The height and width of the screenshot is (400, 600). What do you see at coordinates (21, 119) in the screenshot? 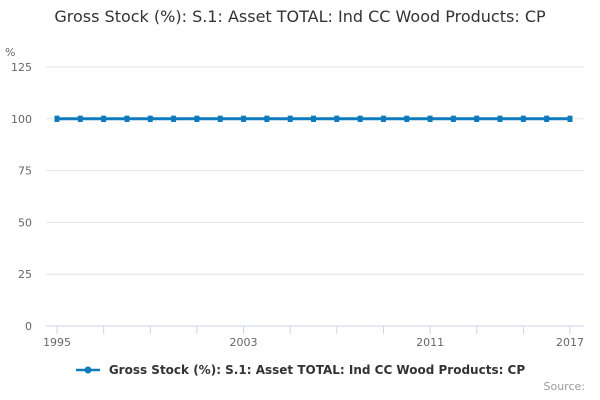
I see `y-tick-label: 100` at bounding box center [21, 119].